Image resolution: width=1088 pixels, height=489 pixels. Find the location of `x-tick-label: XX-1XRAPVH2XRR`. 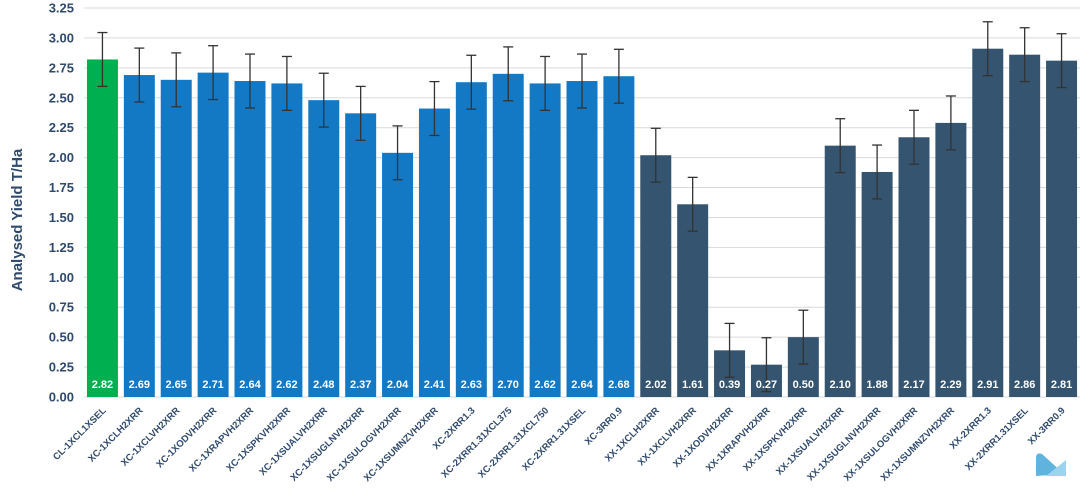

x-tick-label: XX-1XRAPVH2XRR is located at coordinates (738, 439).